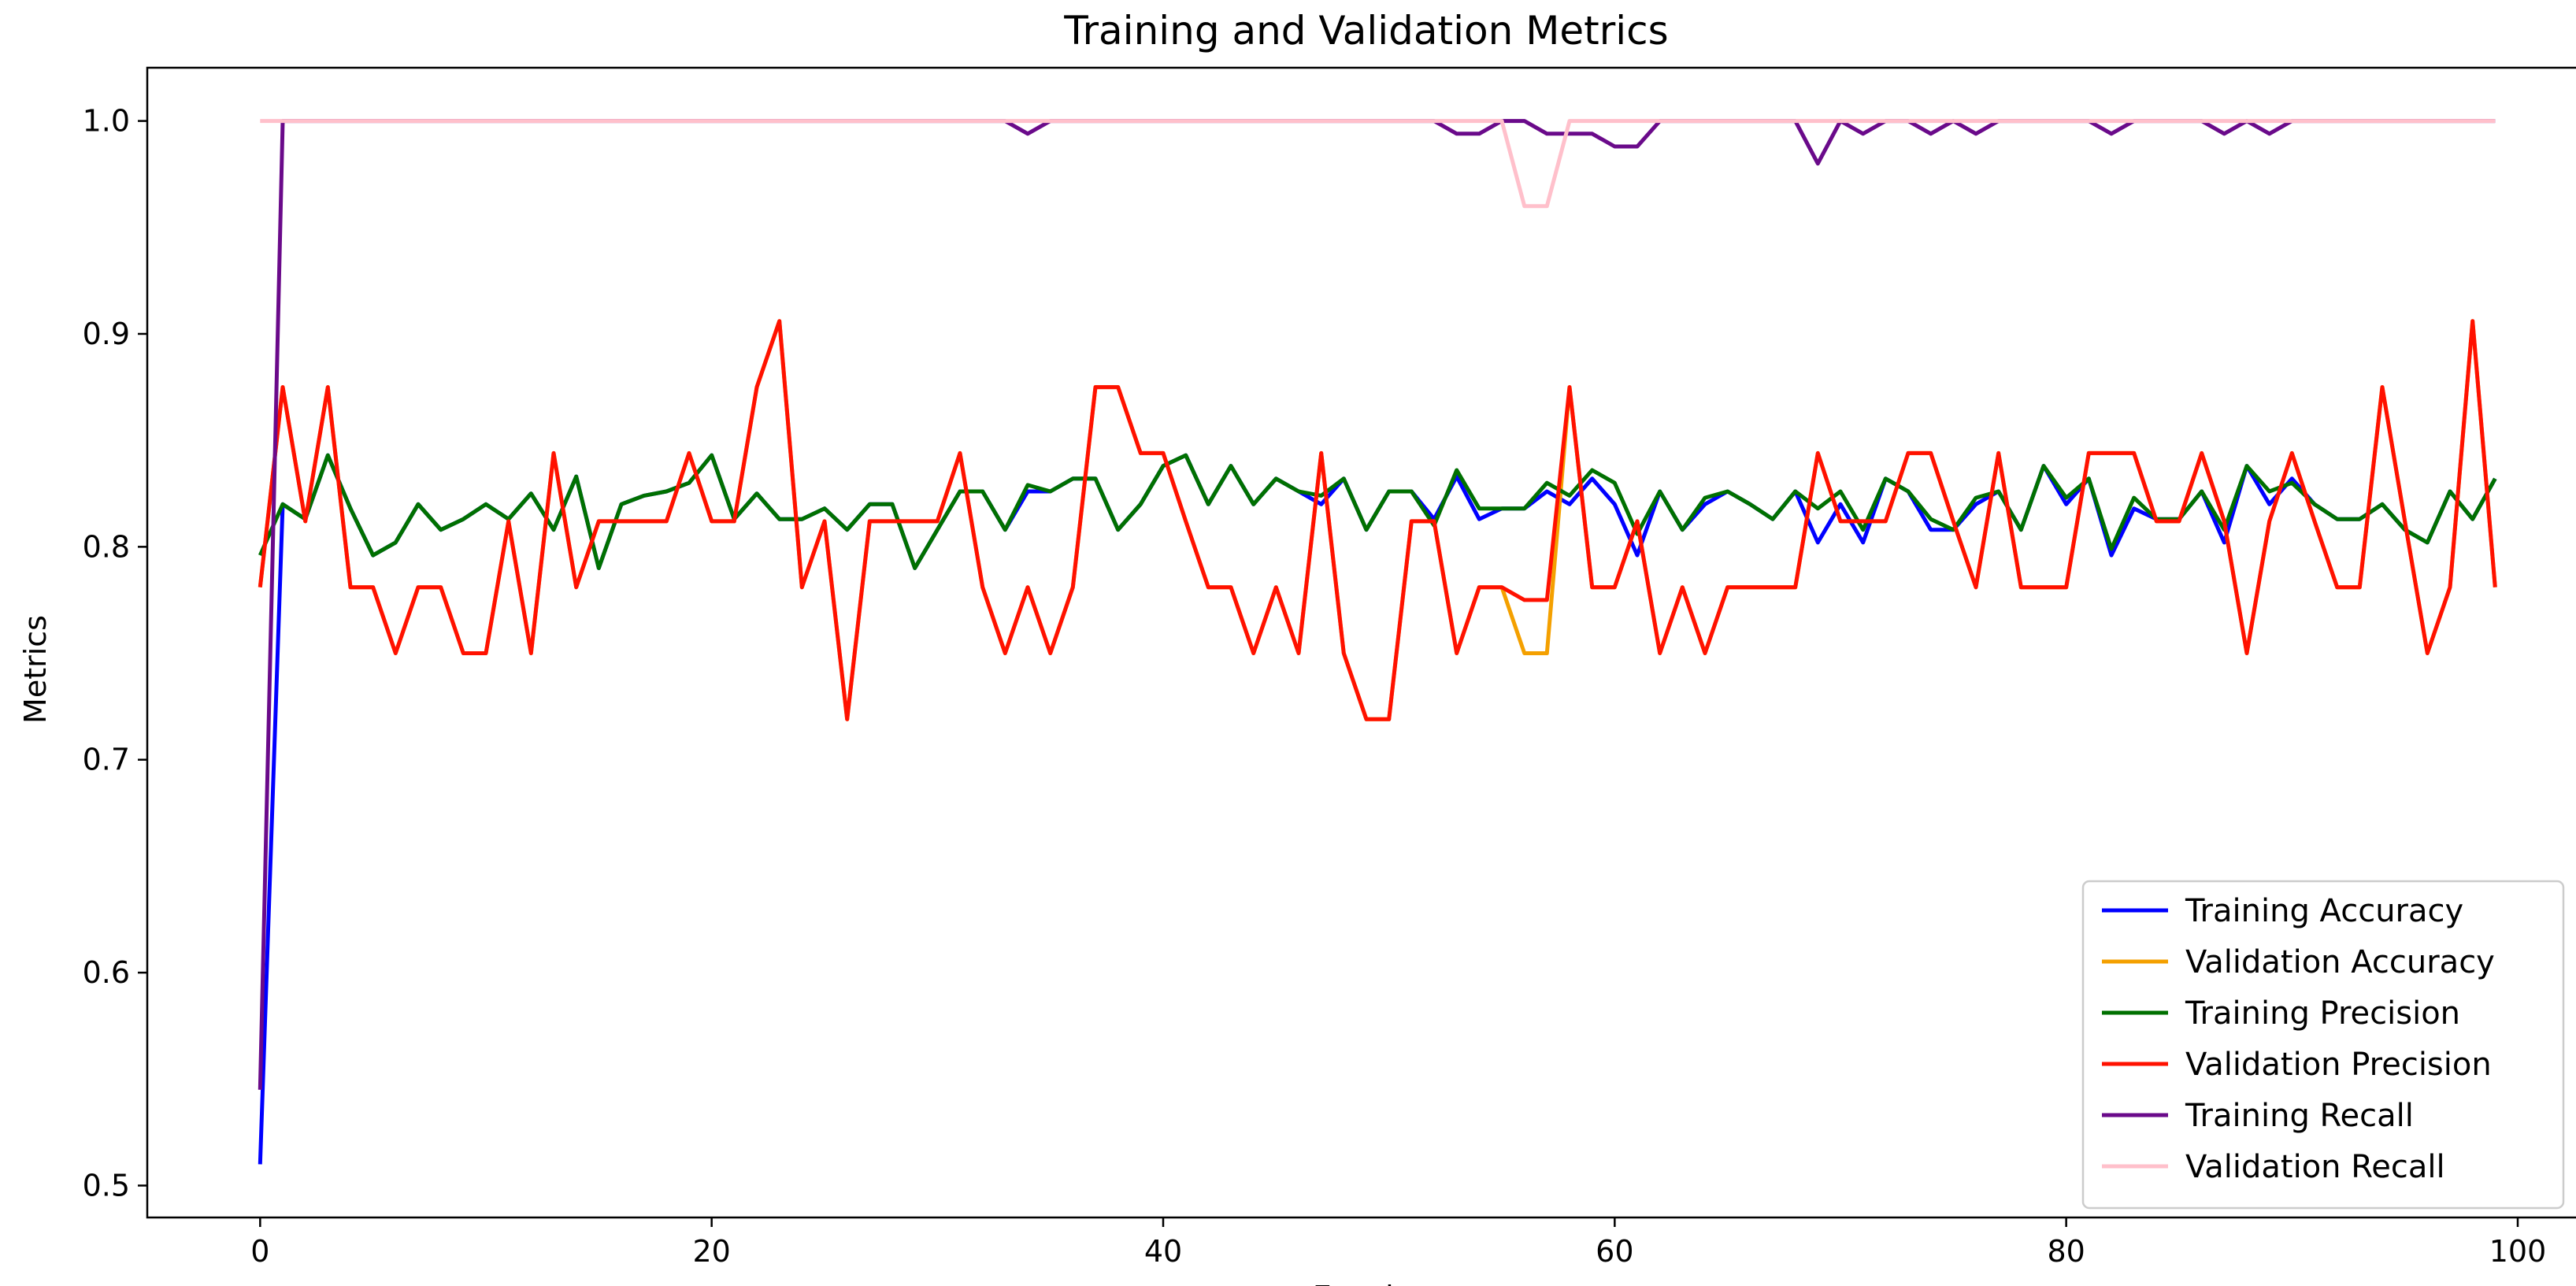 The image size is (2576, 1286). What do you see at coordinates (106, 121) in the screenshot?
I see `y-tick-label: 1.0` at bounding box center [106, 121].